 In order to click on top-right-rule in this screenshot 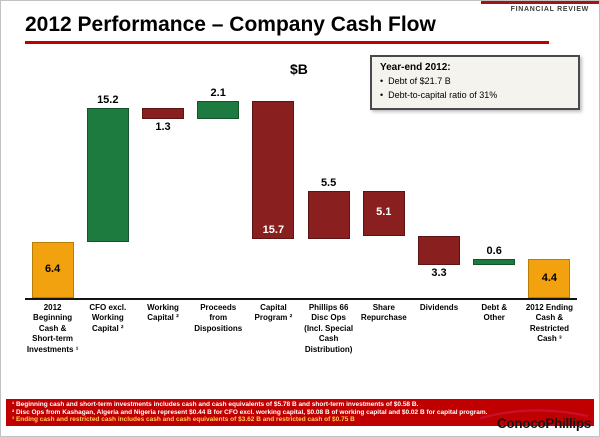, I will do `click(540, 2)`.